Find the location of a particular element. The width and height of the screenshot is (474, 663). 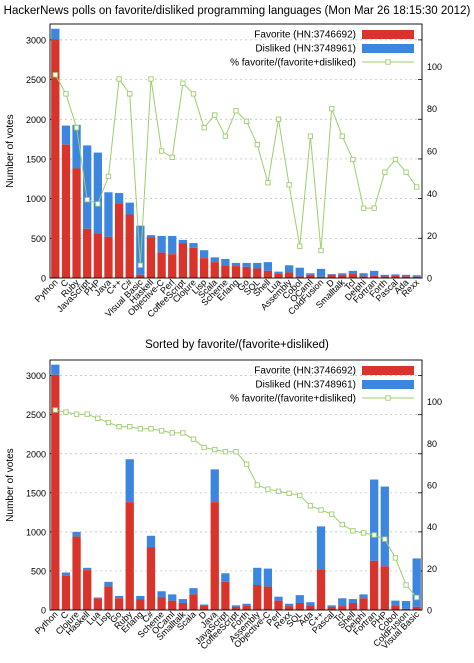

y2-tick-label: 100 is located at coordinates (434, 402).